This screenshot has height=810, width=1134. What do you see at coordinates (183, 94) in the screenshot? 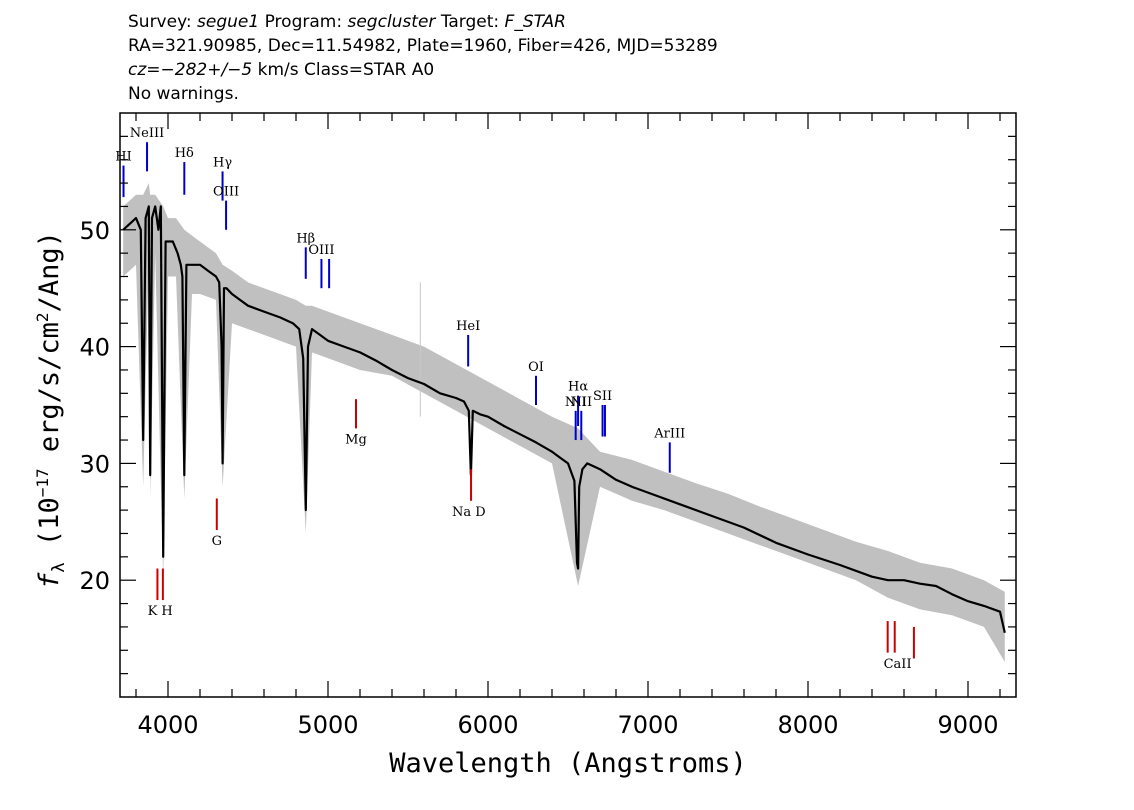
I see `header-line-warnings: No warnings.` at bounding box center [183, 94].